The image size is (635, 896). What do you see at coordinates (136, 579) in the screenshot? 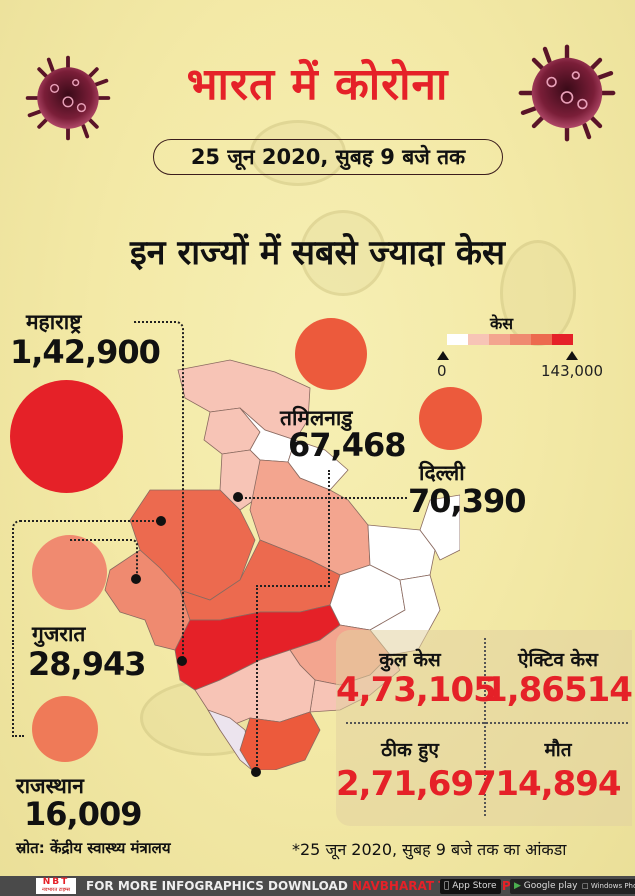
I see `map-pin-gujarat` at bounding box center [136, 579].